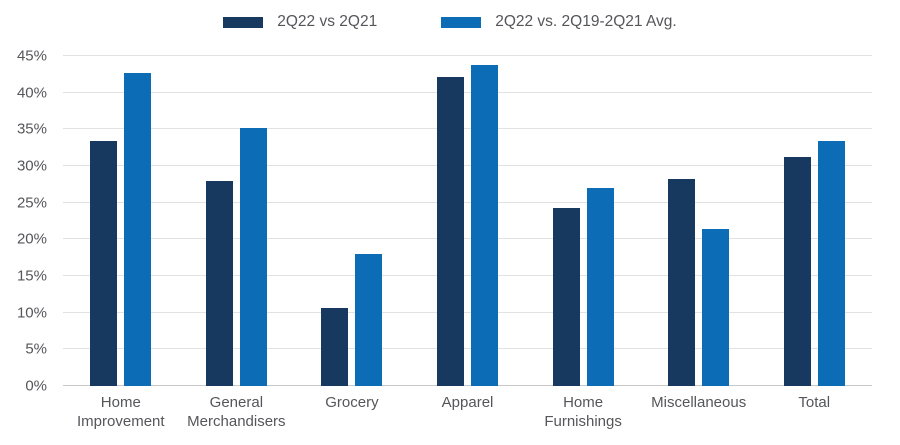 Image resolution: width=900 pixels, height=445 pixels. I want to click on x-axis-baseline, so click(467, 385).